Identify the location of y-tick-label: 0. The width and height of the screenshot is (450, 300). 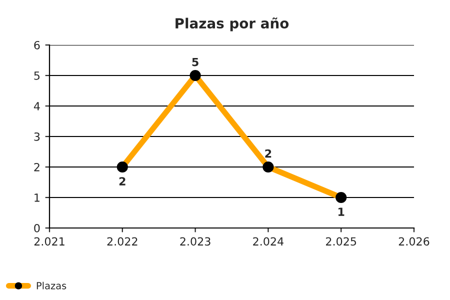
(37, 228).